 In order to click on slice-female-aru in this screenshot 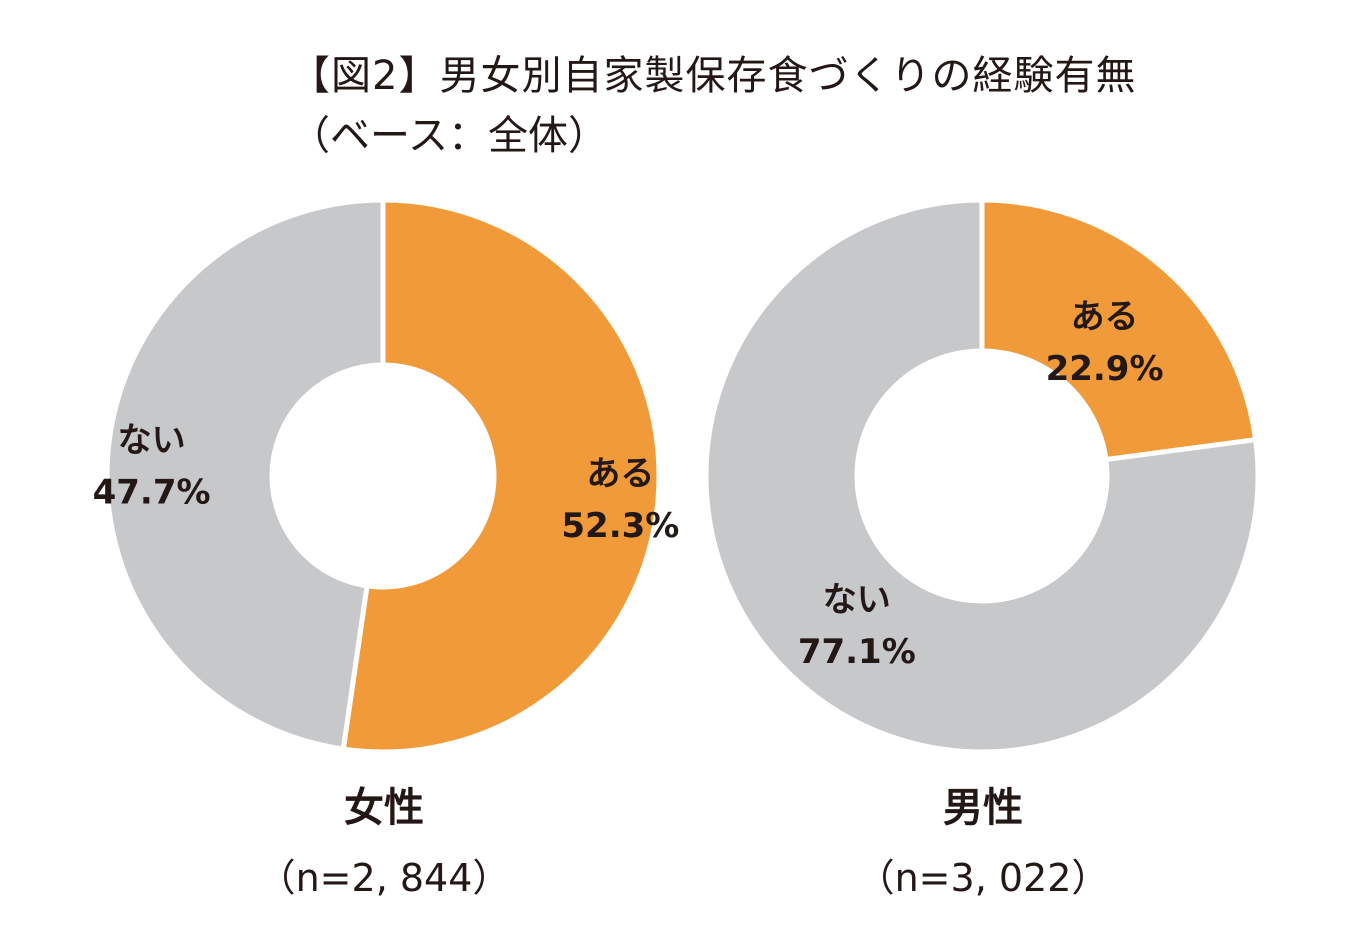, I will do `click(501, 476)`.